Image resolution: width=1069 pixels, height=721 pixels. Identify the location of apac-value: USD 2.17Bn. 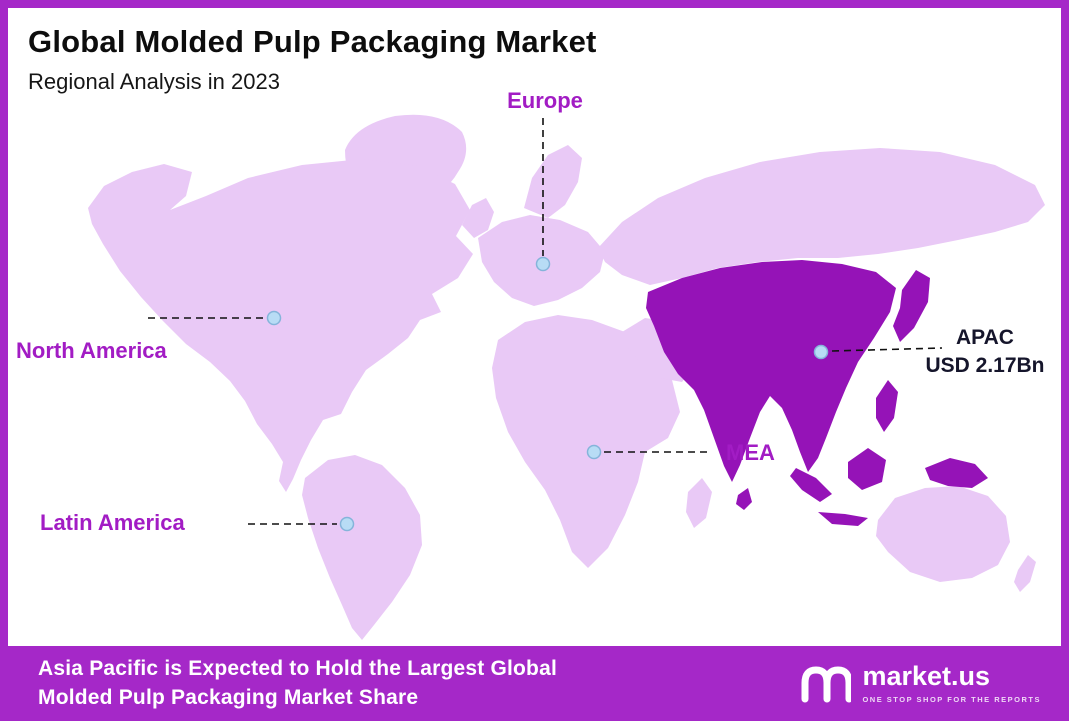
(985, 366).